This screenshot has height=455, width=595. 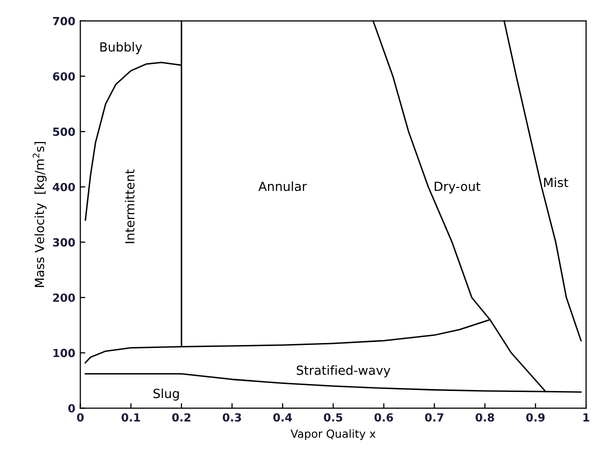 What do you see at coordinates (282, 186) in the screenshot?
I see `annotation: Annular` at bounding box center [282, 186].